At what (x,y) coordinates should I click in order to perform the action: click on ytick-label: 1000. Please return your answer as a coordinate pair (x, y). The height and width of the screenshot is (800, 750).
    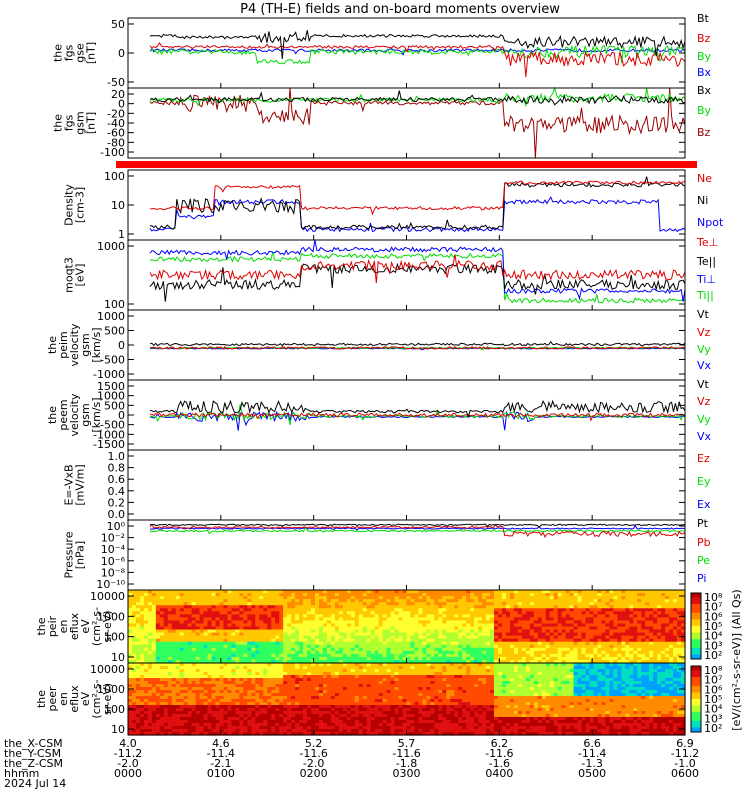
    Looking at the image, I should click on (111, 316).